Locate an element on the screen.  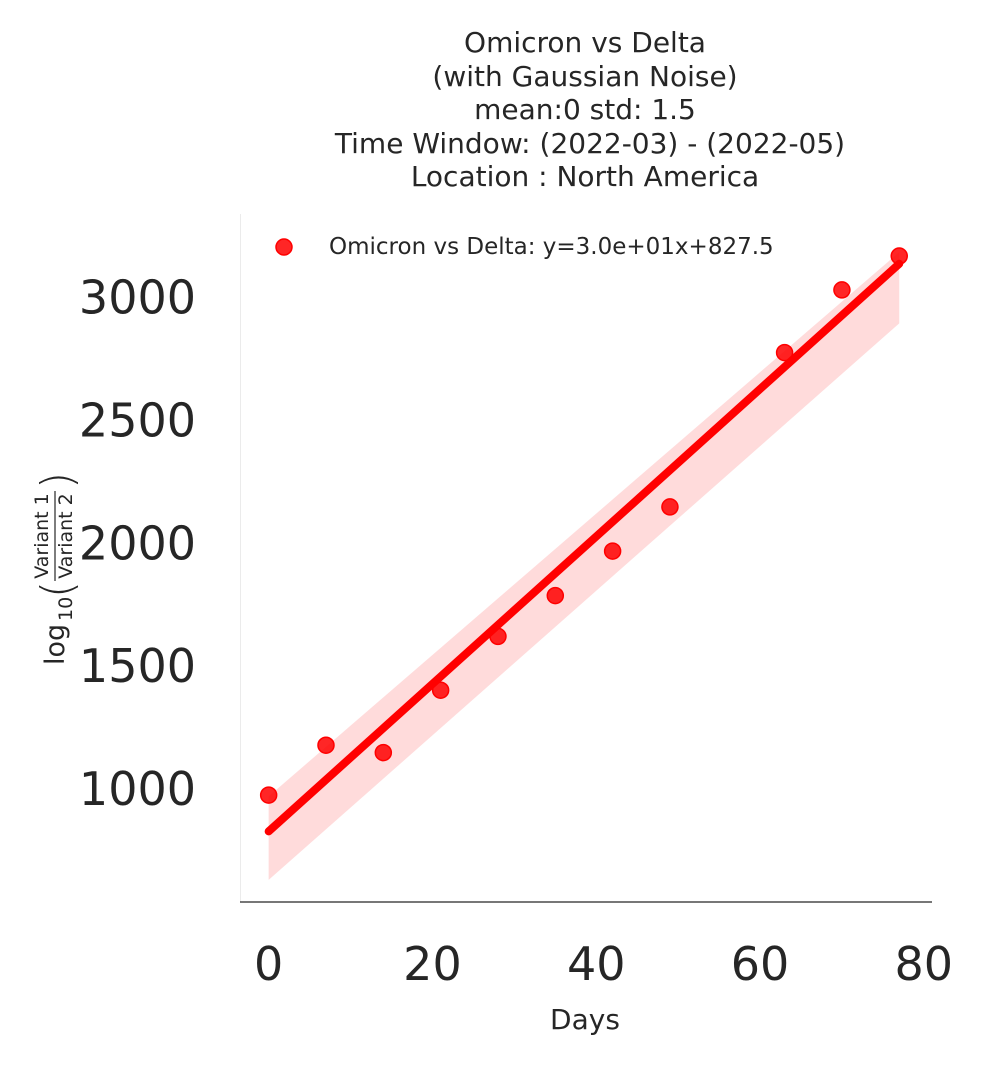
title-line-4: Time Window: (2022-03) - (2022-05) is located at coordinates (589, 143).